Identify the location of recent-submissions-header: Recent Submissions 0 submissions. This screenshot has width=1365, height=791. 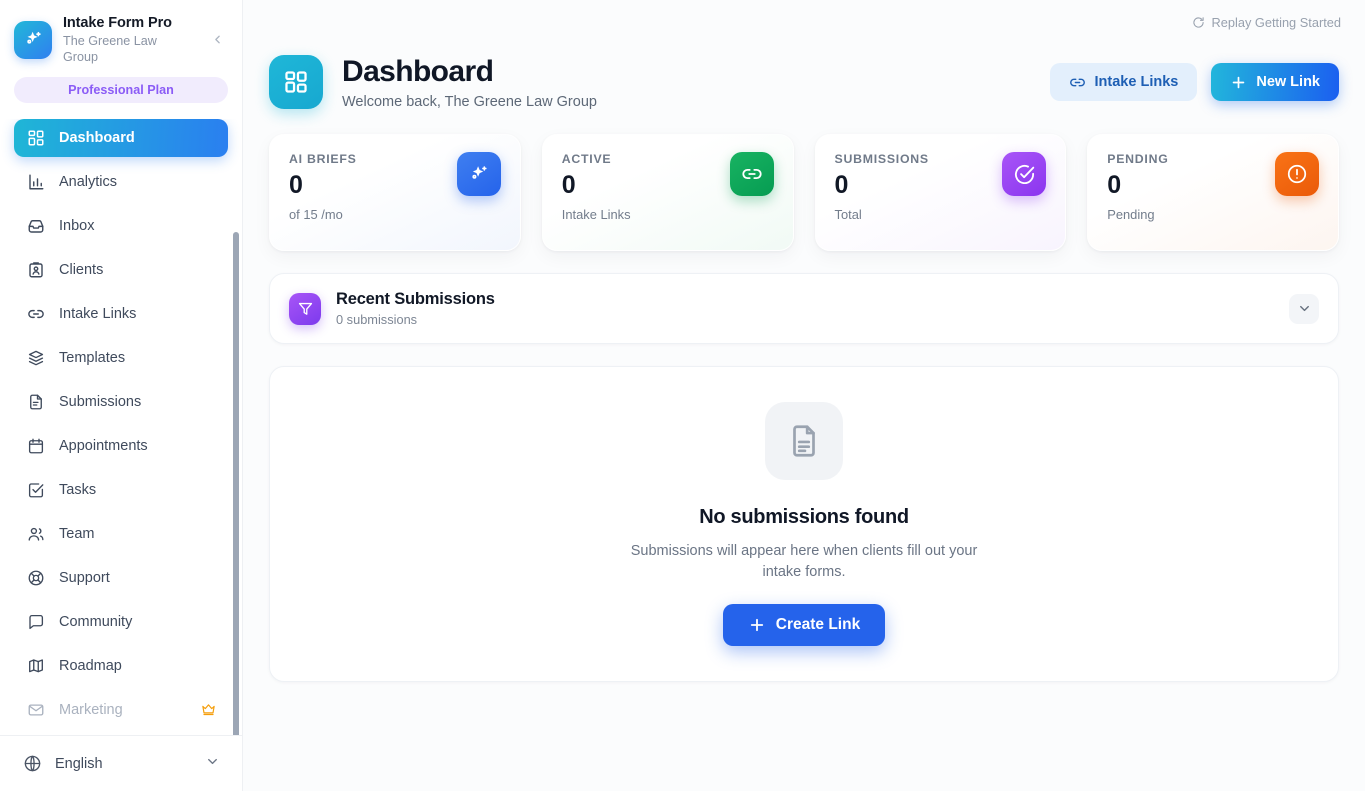
(804, 308).